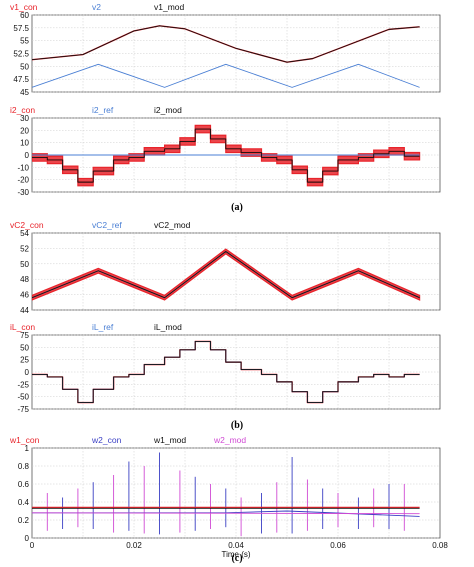 Image resolution: width=474 pixels, height=567 pixels. What do you see at coordinates (169, 7) in the screenshot?
I see `legend-v1_mod: v1_mod` at bounding box center [169, 7].